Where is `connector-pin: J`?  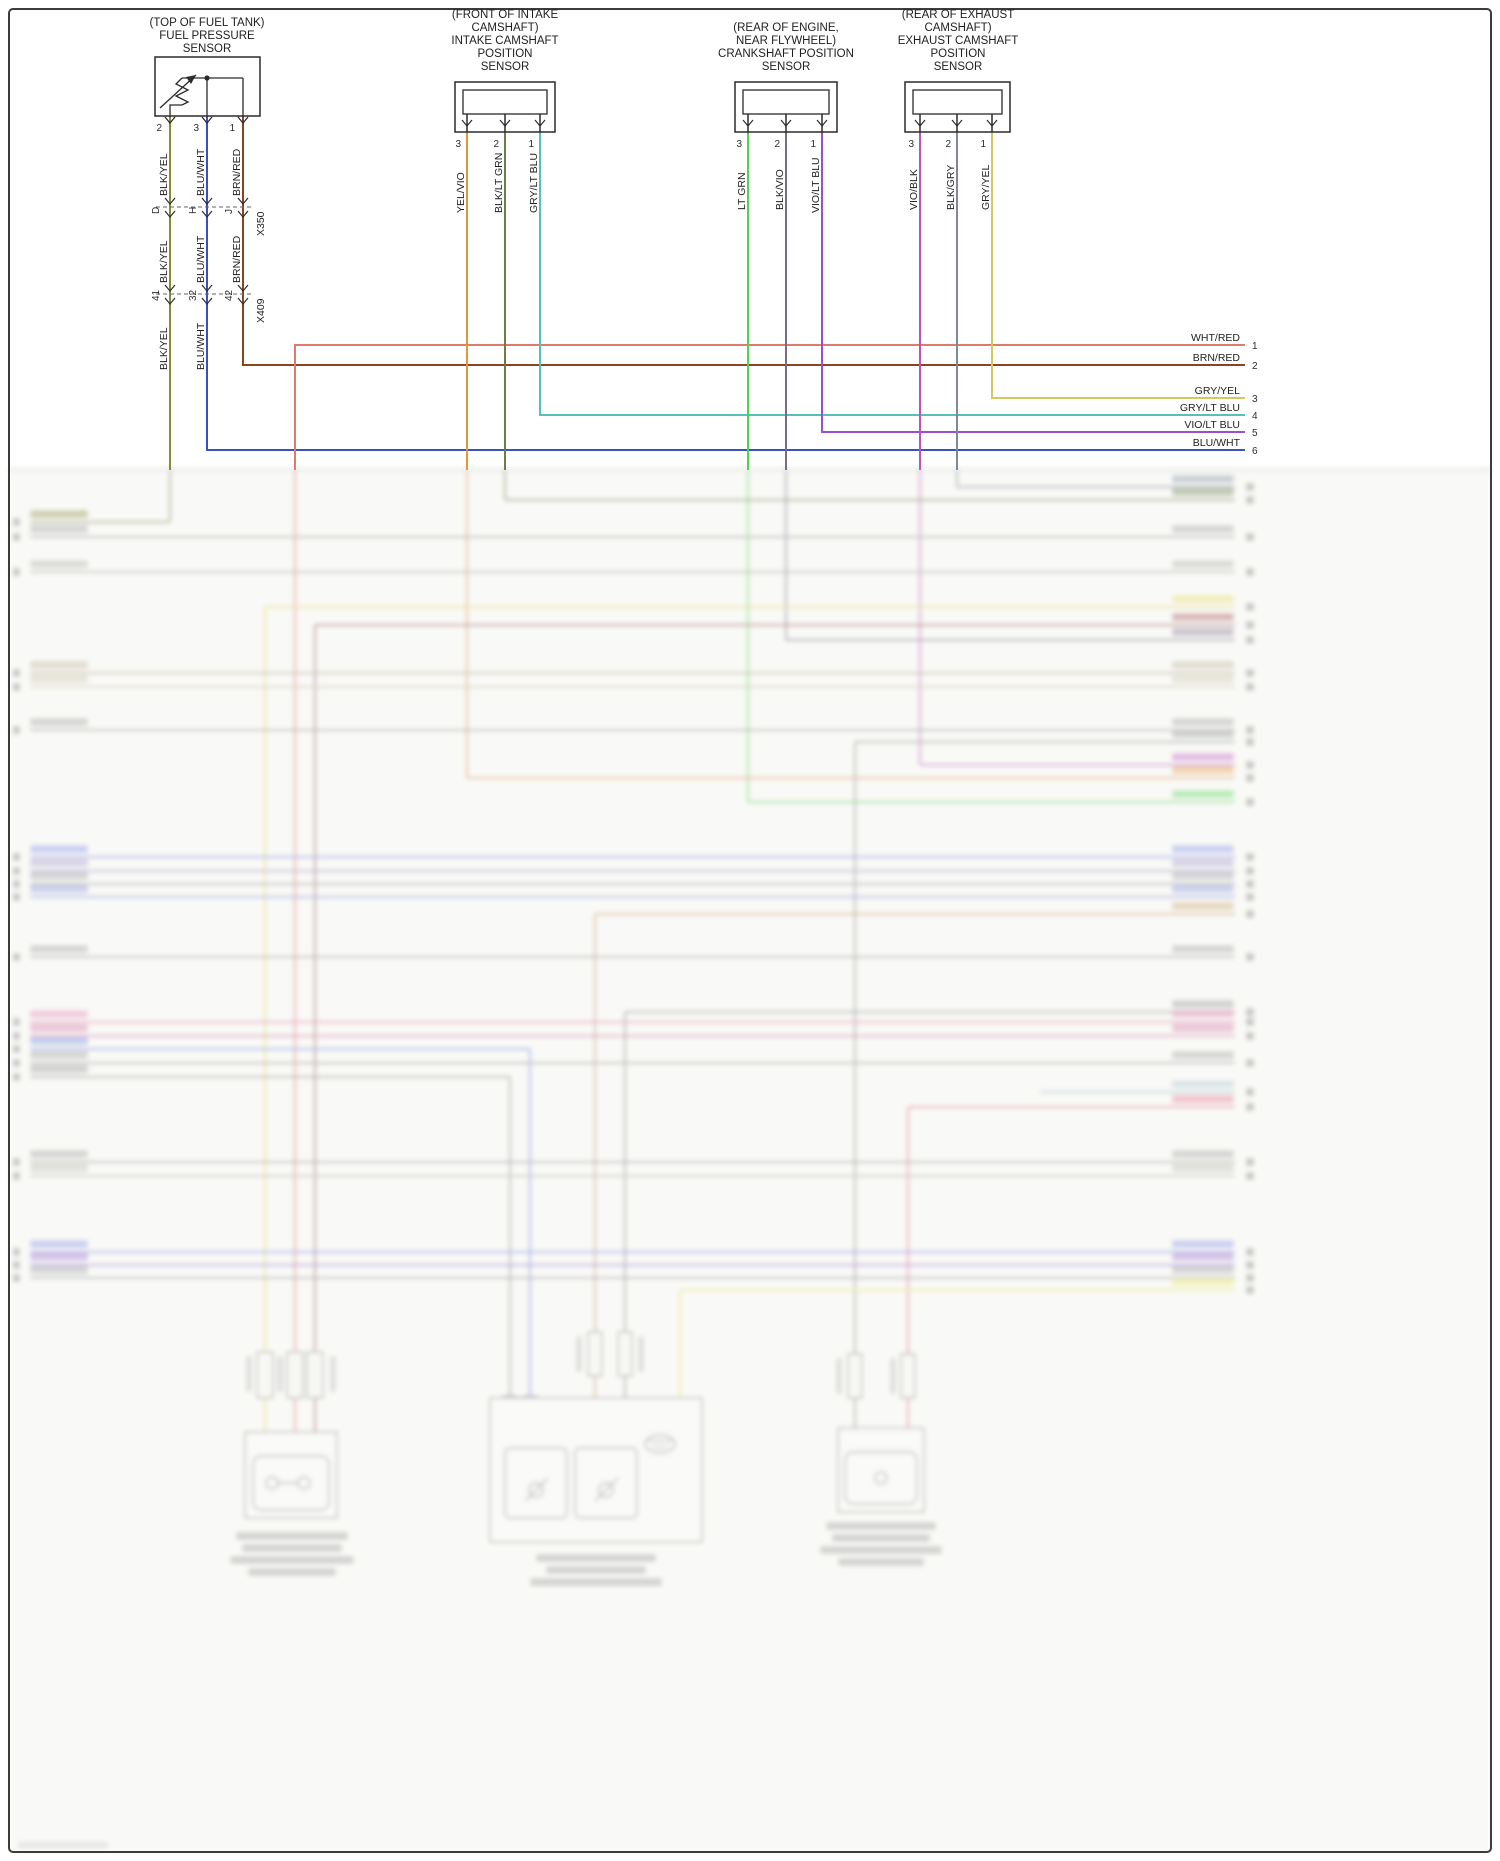 connector-pin: J is located at coordinates (229, 211).